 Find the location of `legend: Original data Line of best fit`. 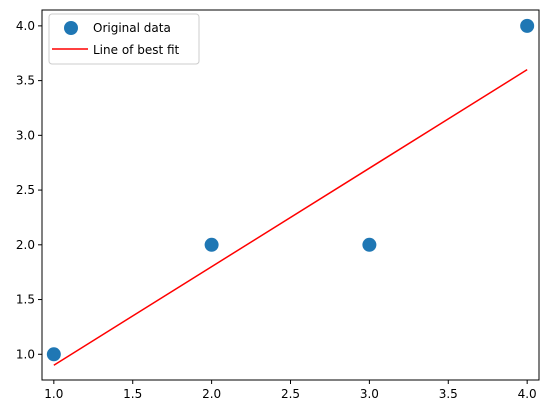

legend: Original data Line of best fit is located at coordinates (124, 39).